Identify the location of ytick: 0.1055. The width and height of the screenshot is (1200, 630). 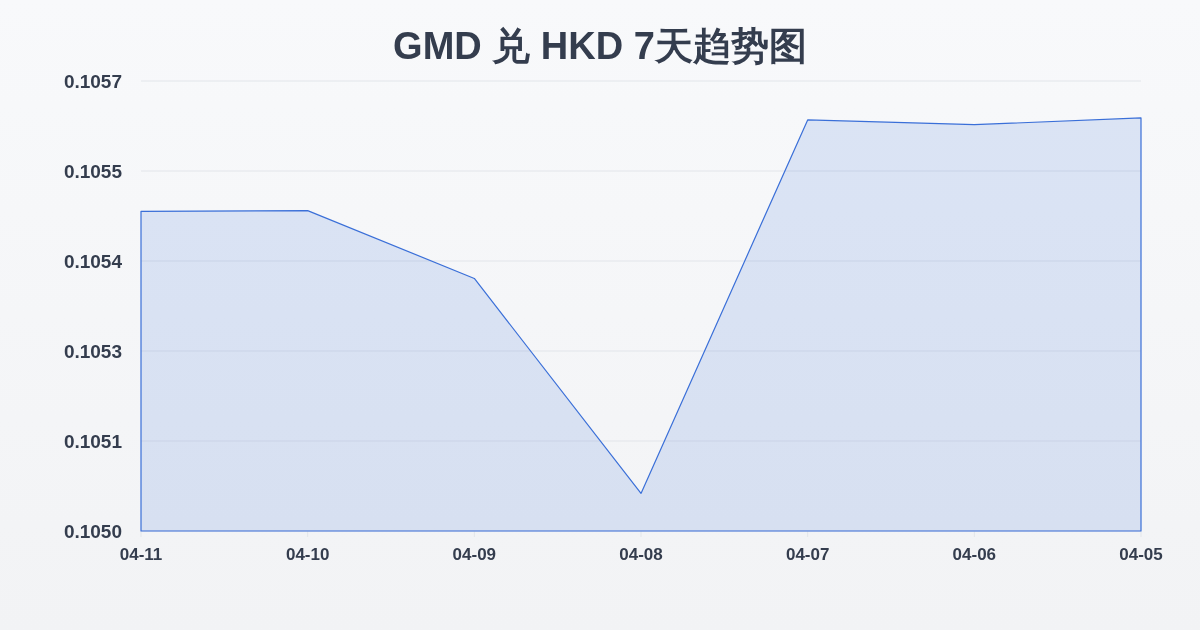
(92, 171).